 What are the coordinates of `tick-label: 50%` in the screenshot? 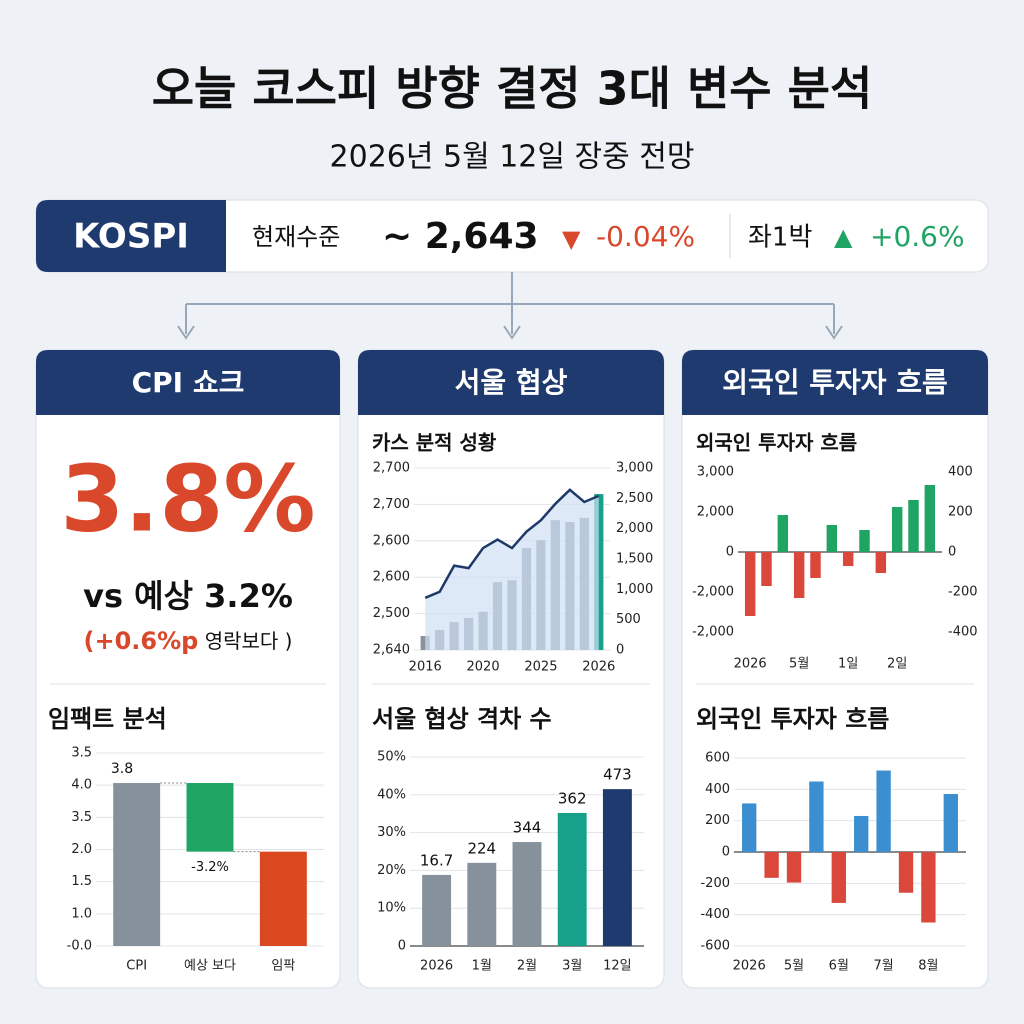 It's located at (391, 757).